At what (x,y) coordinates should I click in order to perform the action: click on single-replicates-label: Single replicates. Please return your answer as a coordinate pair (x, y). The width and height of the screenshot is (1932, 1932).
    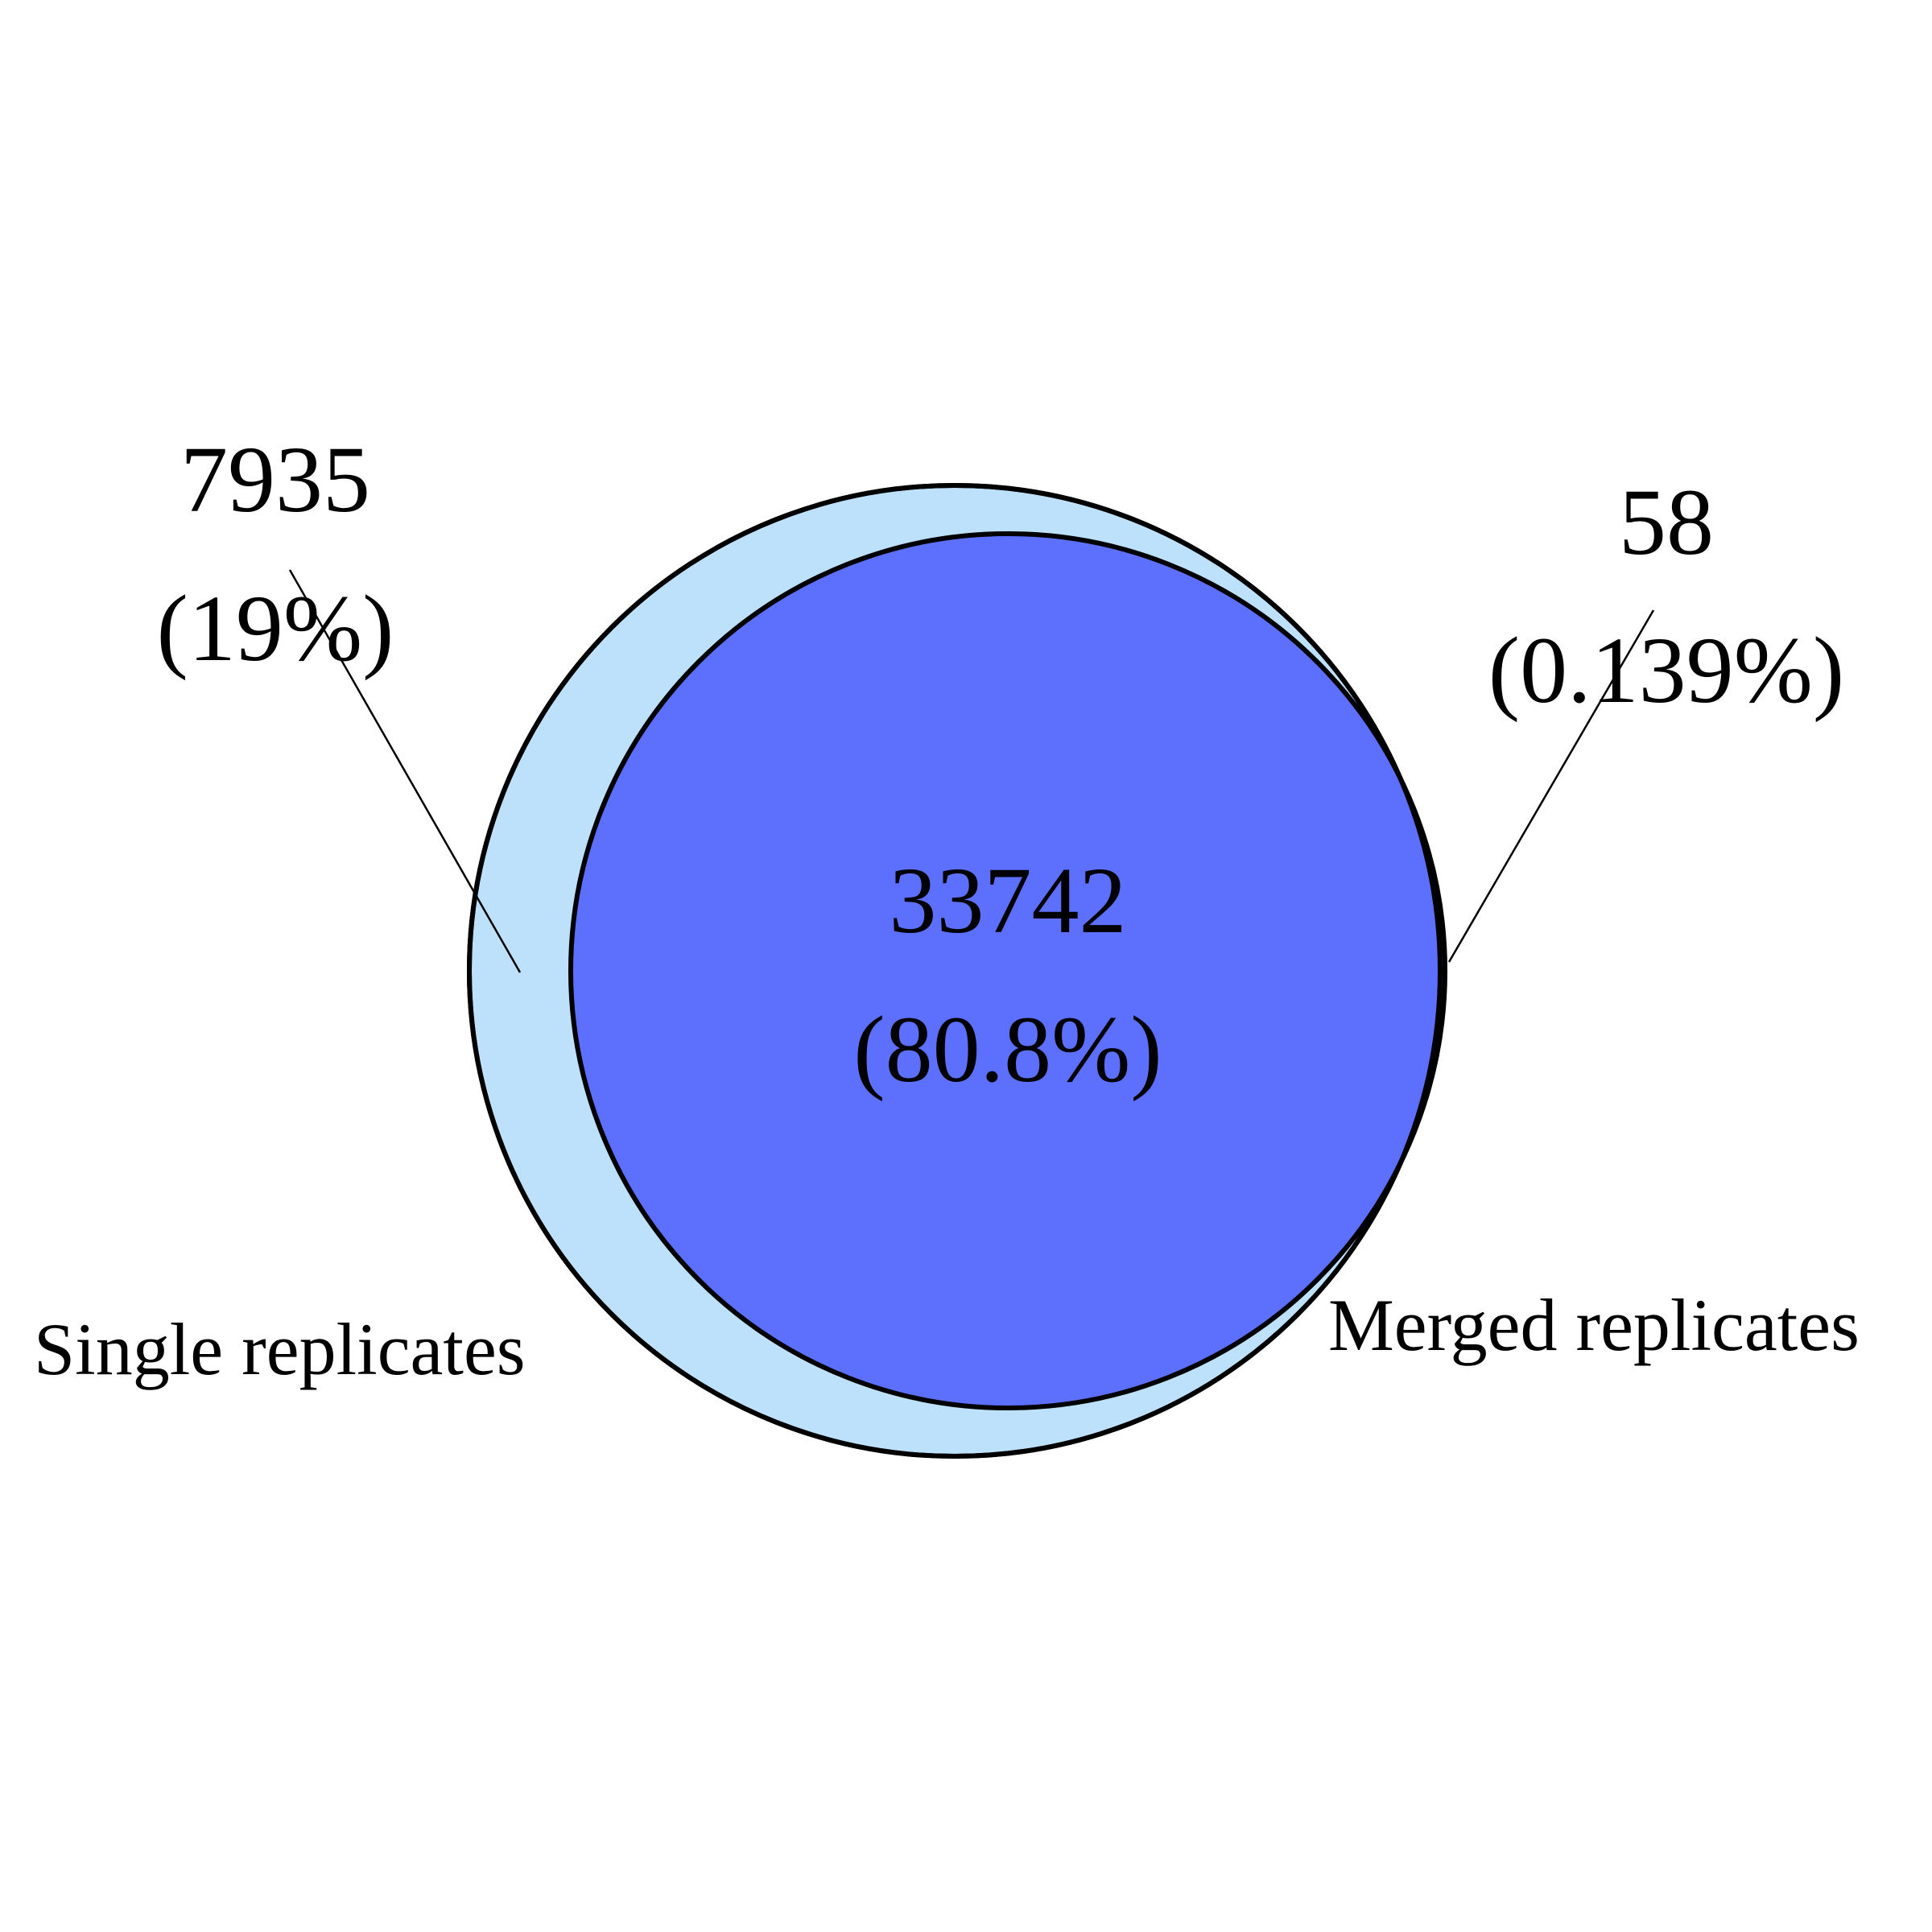
    Looking at the image, I should click on (280, 1349).